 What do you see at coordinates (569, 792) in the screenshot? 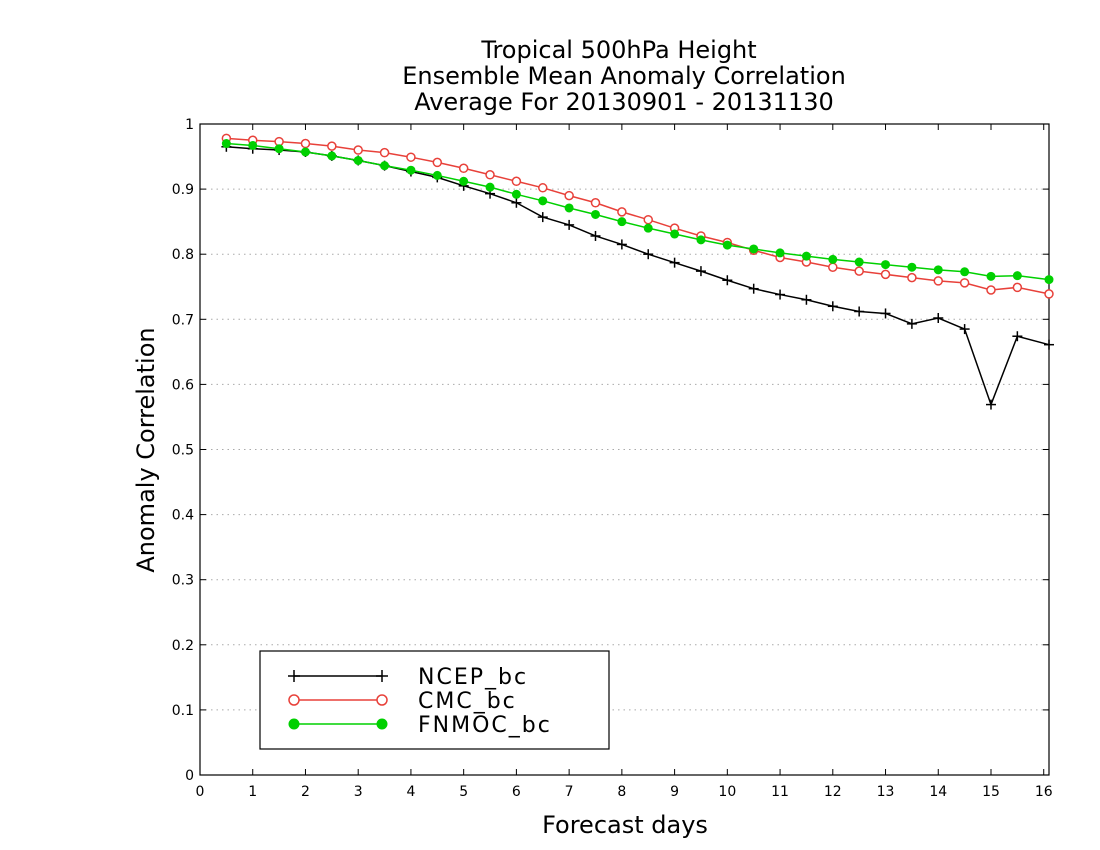
I see `x-tick-label-7: 7` at bounding box center [569, 792].